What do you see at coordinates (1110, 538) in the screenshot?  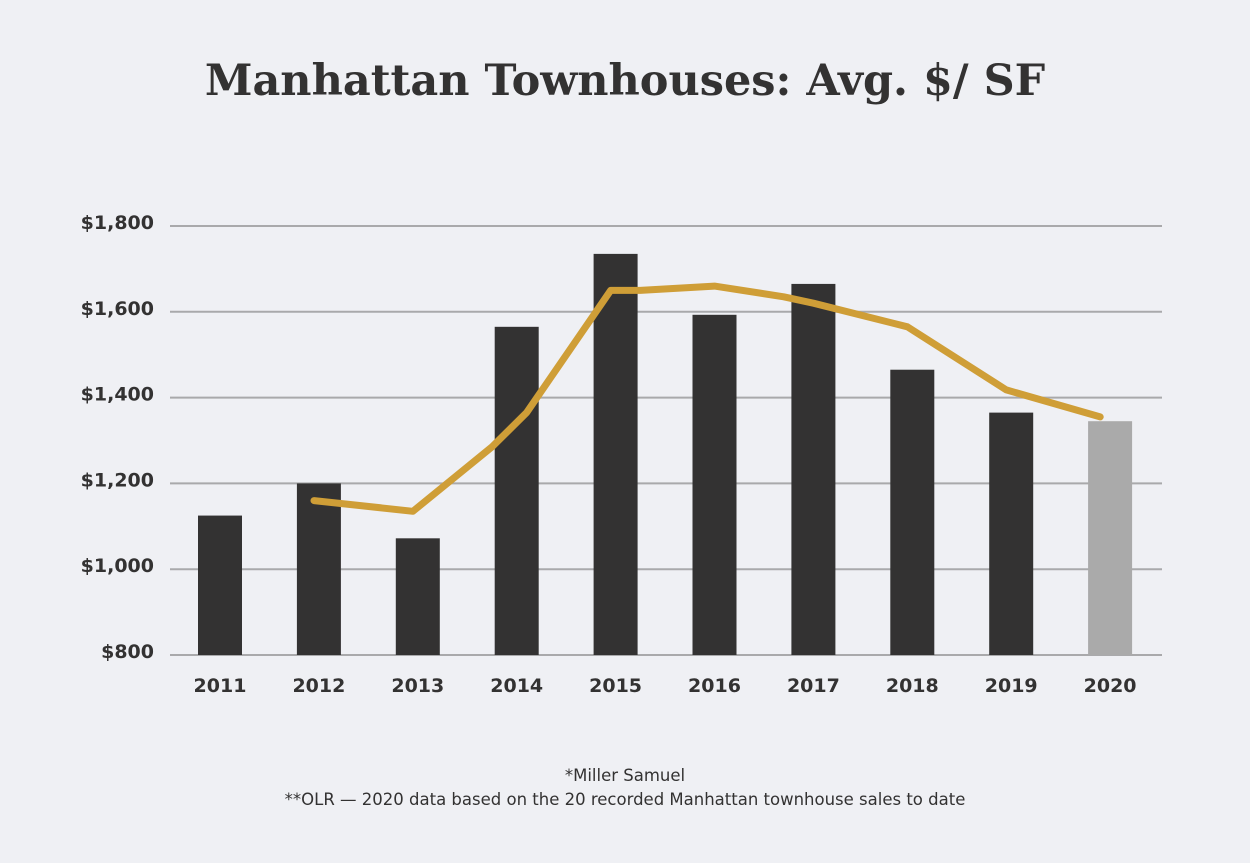 I see `bar-2020` at bounding box center [1110, 538].